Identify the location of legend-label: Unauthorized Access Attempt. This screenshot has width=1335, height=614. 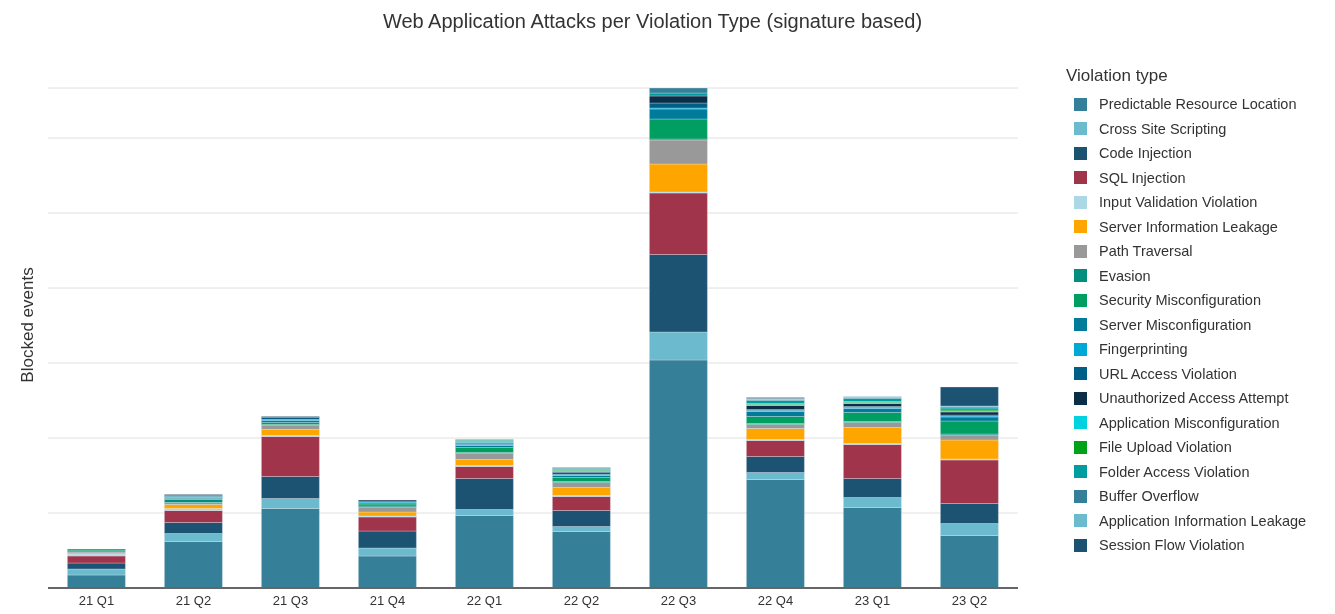
(1194, 398).